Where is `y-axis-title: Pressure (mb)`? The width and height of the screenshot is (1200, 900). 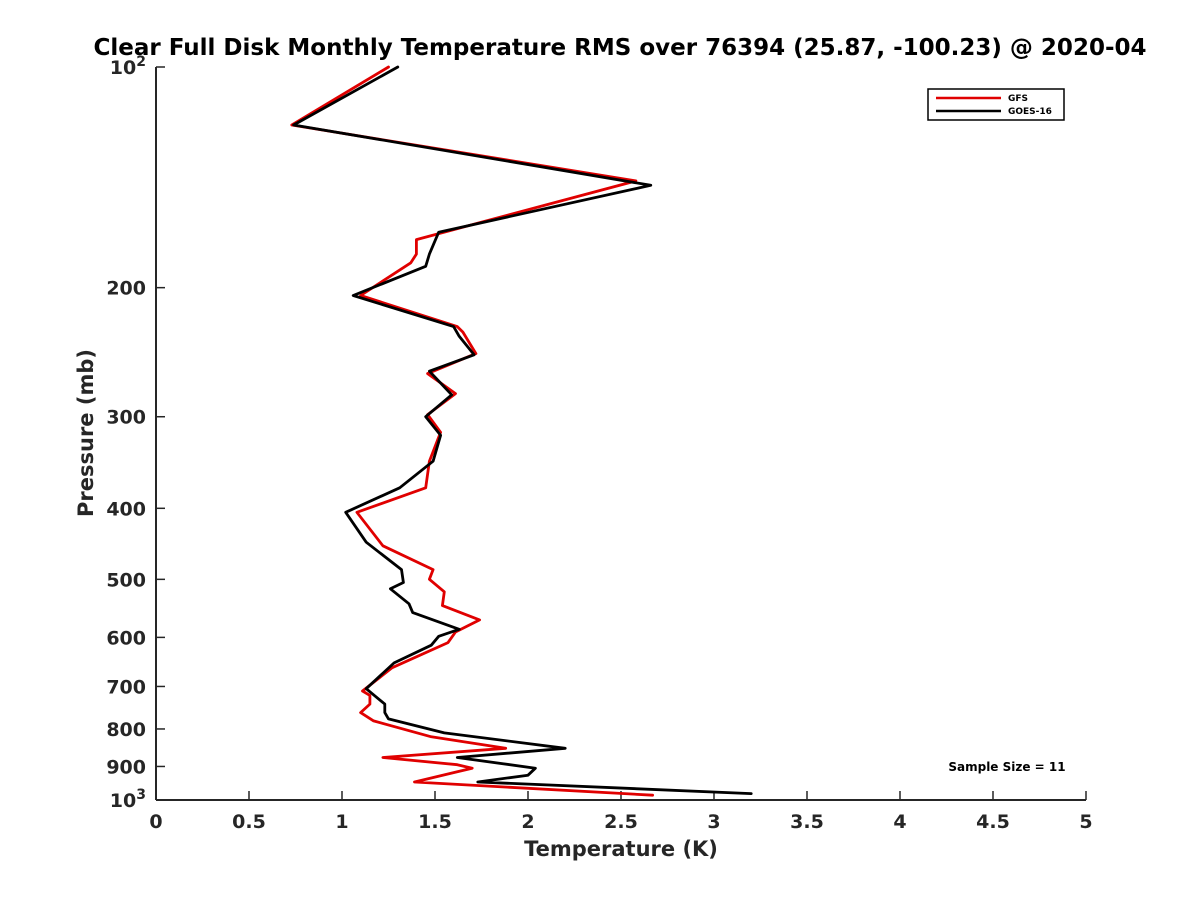
y-axis-title: Pressure (mb) is located at coordinates (86, 433).